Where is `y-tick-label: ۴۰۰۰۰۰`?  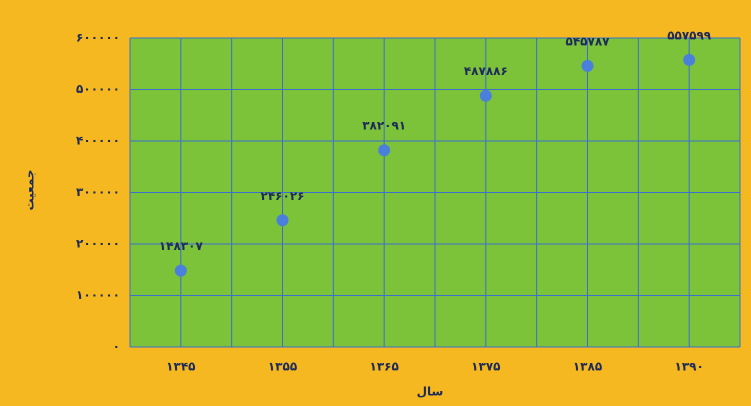 y-tick-label: ۴۰۰۰۰۰ is located at coordinates (98, 141).